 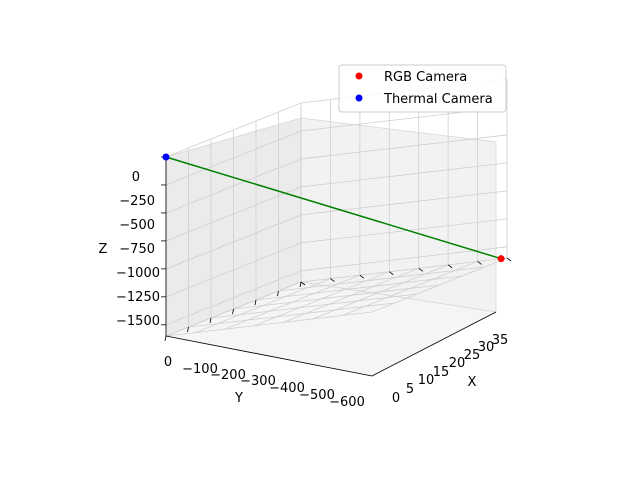 What do you see at coordinates (472, 355) in the screenshot?
I see `x-tick-label: 25` at bounding box center [472, 355].